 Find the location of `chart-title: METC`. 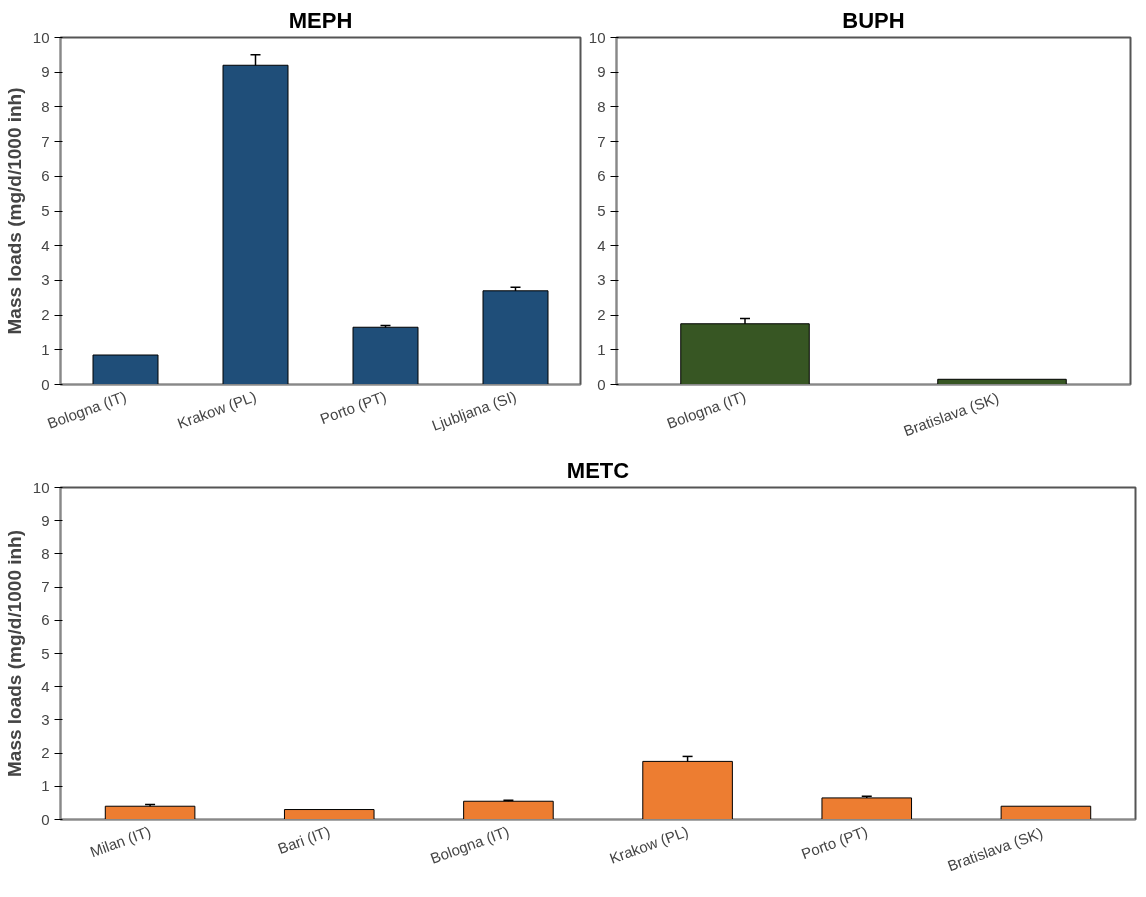

chart-title: METC is located at coordinates (598, 470).